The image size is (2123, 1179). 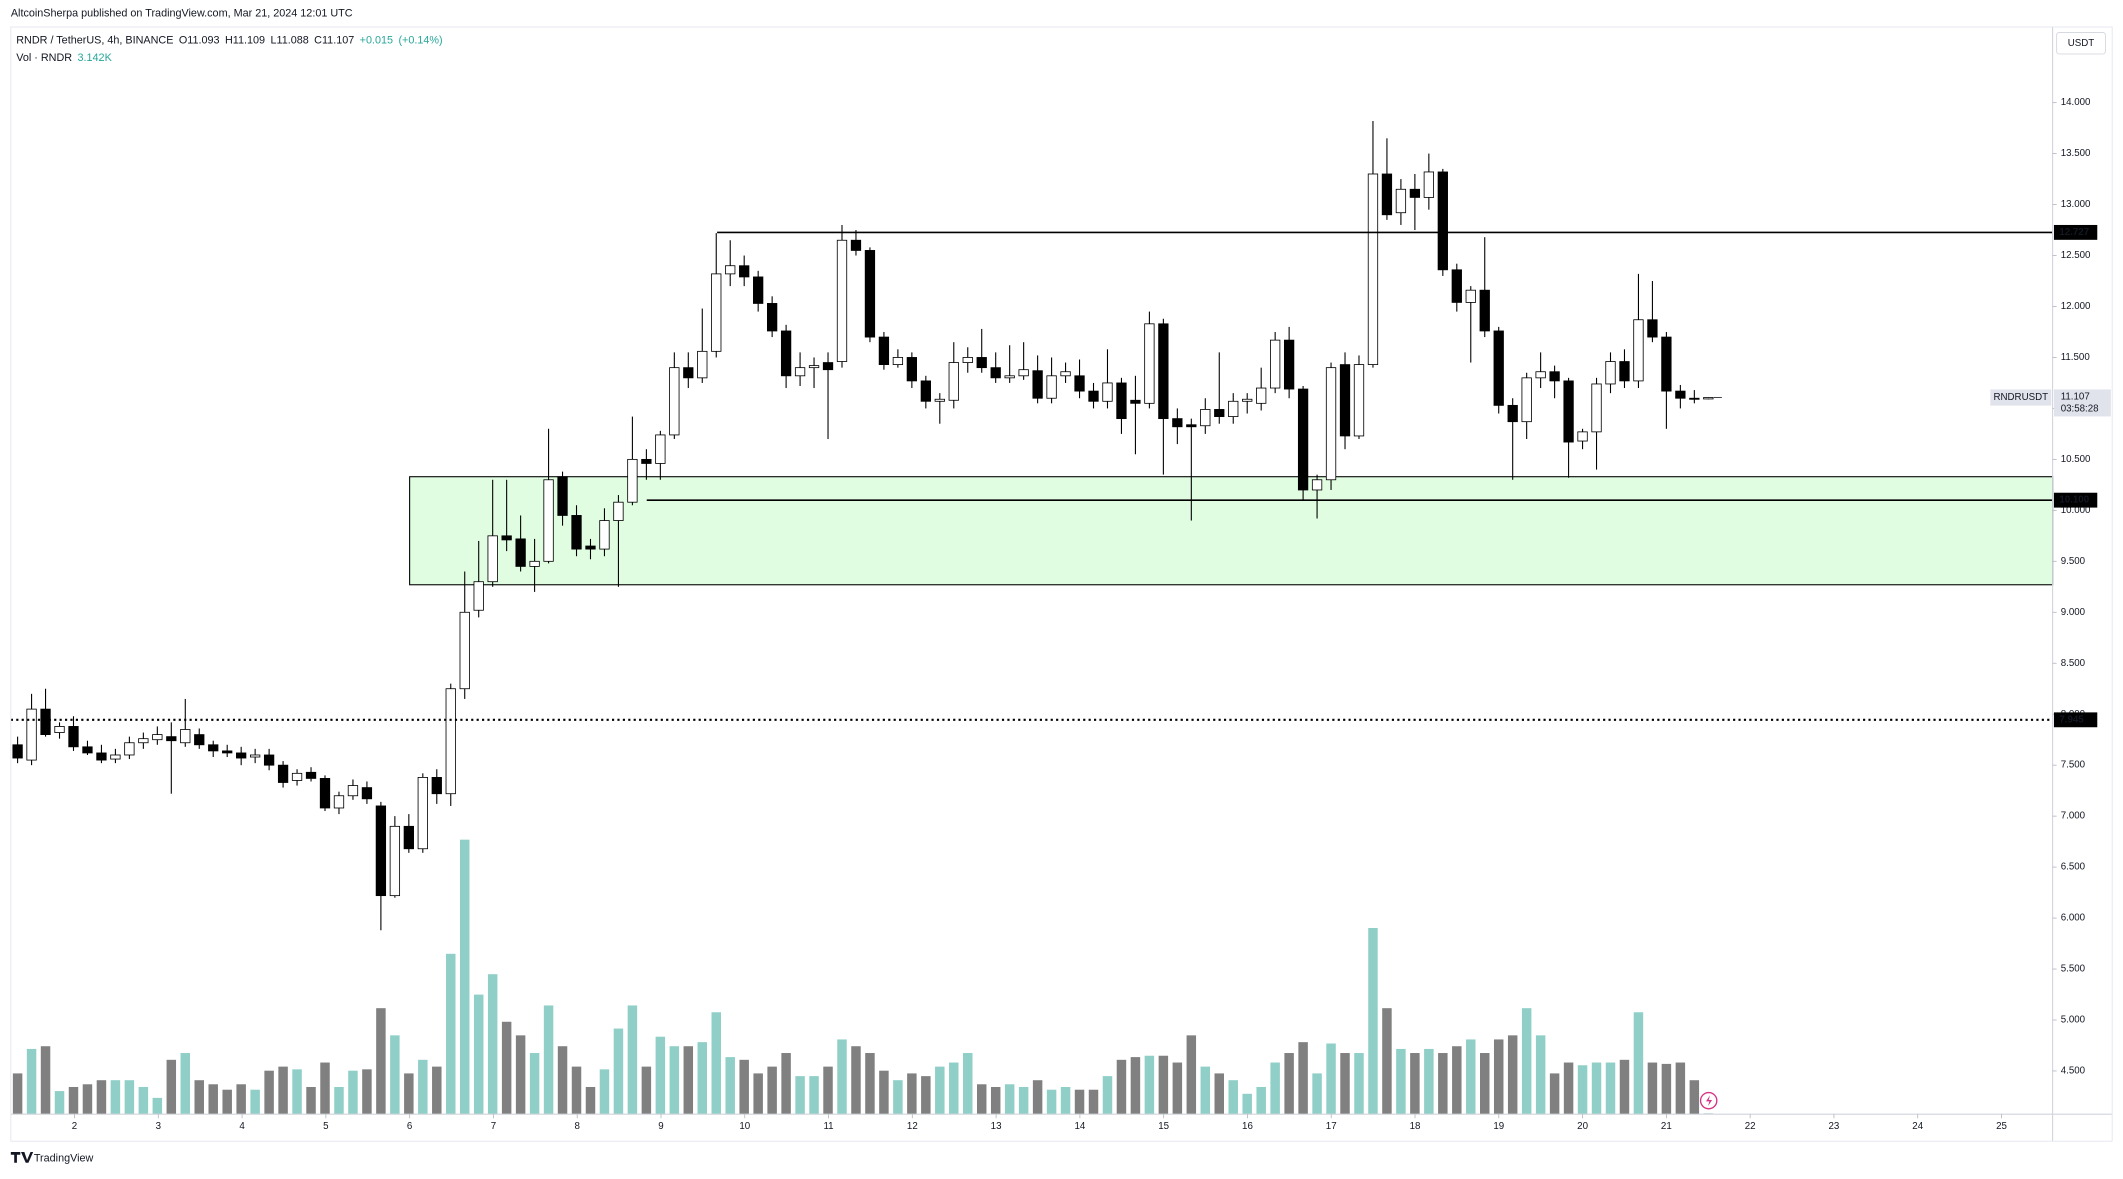 I want to click on y-tick-label: 11.500, so click(x=2076, y=357).